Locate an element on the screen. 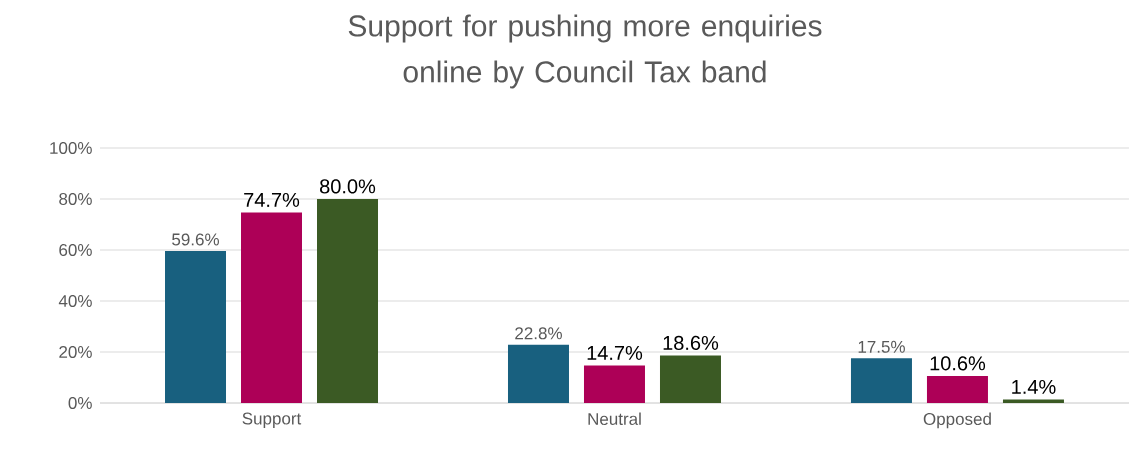  data-label: 22.8% is located at coordinates (538, 333).